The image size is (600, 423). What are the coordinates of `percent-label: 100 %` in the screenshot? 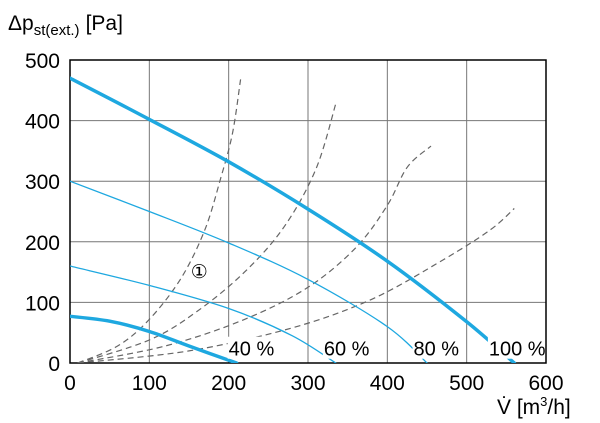 It's located at (517, 350).